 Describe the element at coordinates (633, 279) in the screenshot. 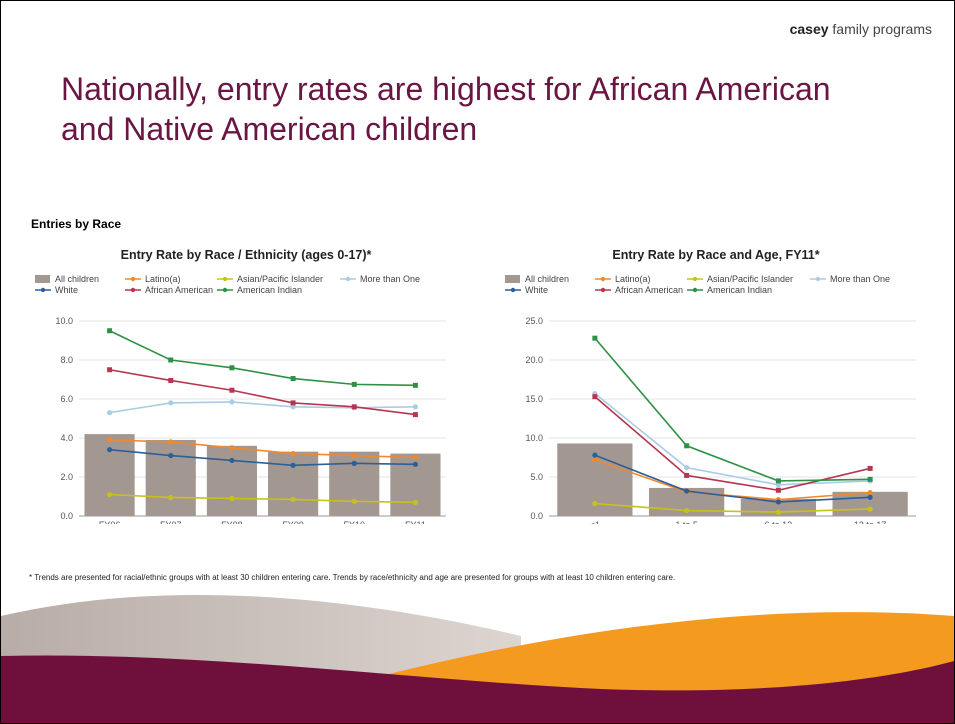

I see `legend-label: Latino(a)` at that location.